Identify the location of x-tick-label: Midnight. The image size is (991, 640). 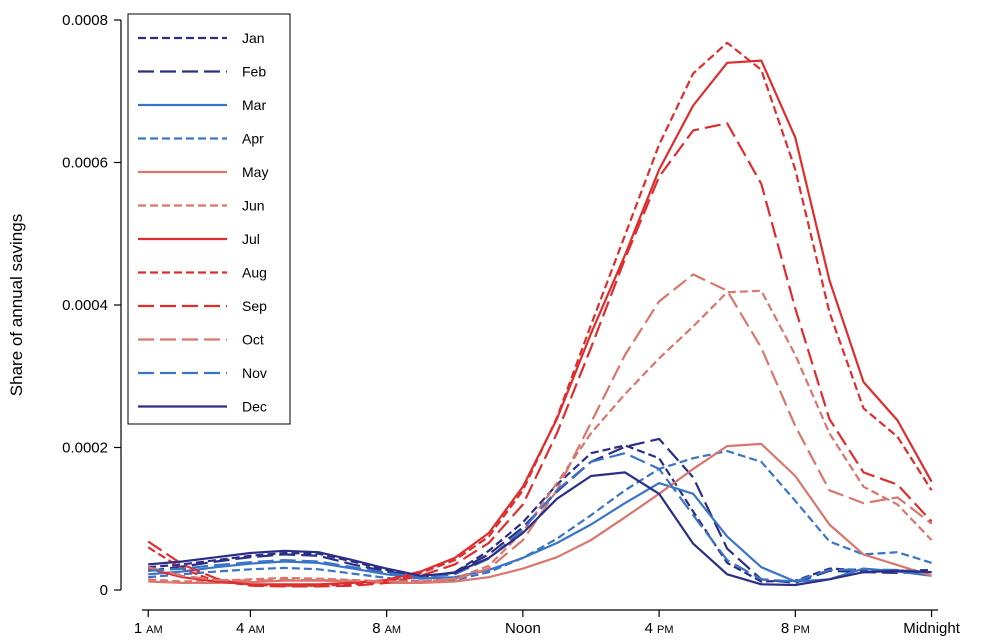
(932, 628).